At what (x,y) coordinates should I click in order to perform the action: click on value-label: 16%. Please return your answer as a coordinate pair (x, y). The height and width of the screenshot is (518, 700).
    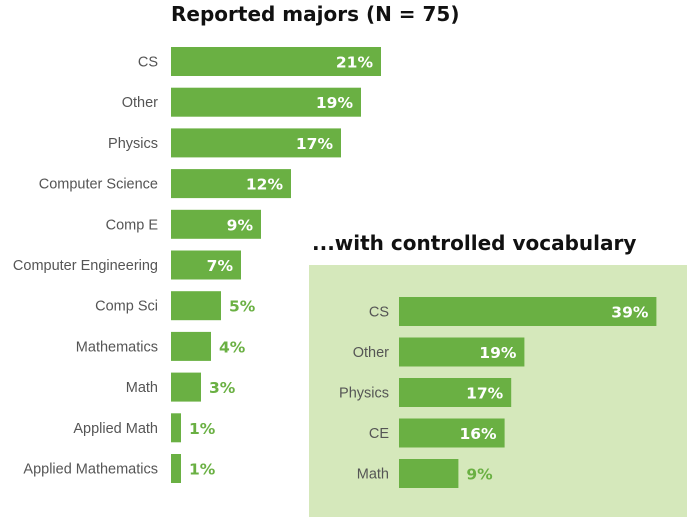
    Looking at the image, I should click on (478, 434).